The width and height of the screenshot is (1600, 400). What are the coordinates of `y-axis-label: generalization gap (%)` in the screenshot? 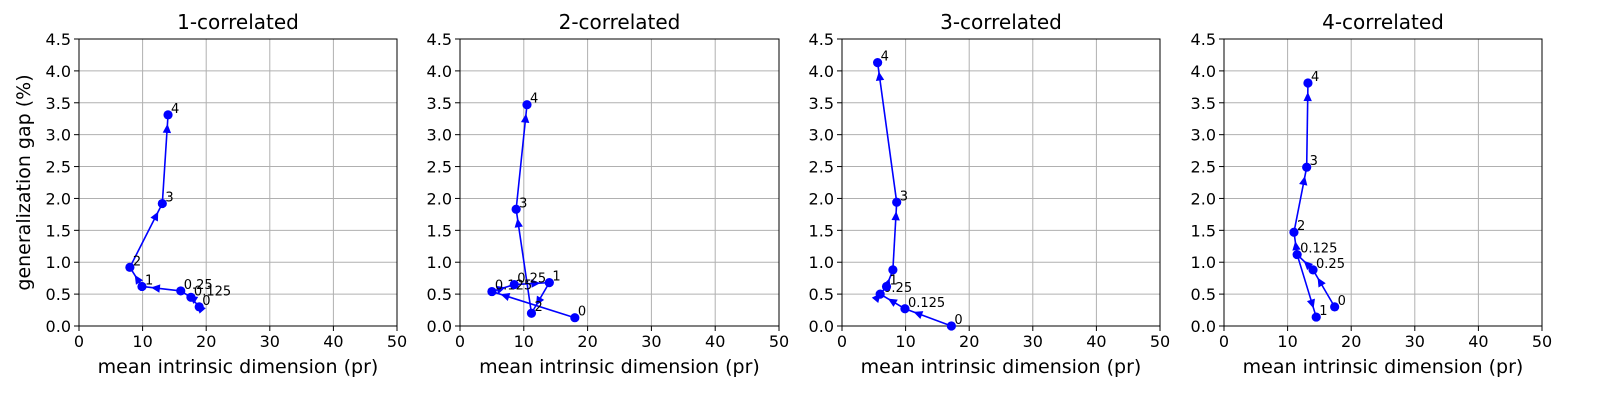 It's located at (24, 182).